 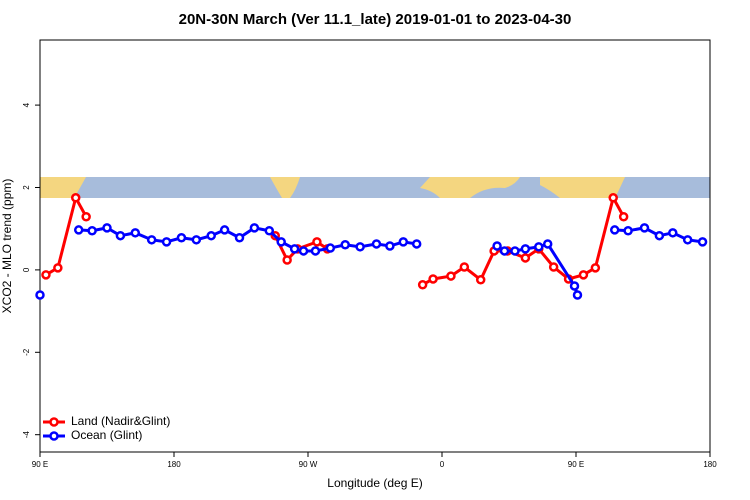 I want to click on y-tick-label: 2, so click(x=26, y=187).